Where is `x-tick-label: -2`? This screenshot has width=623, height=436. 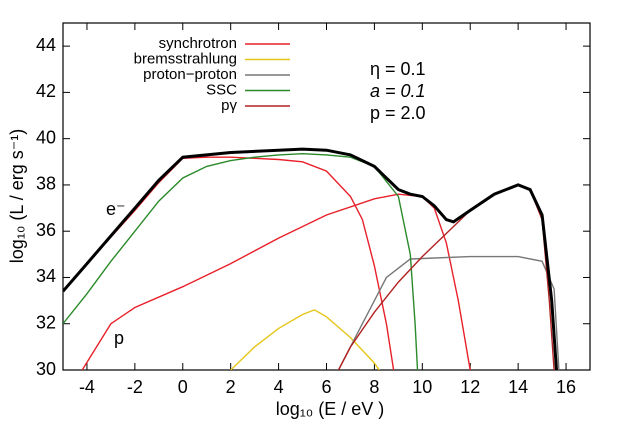
x-tick-label: -2 is located at coordinates (135, 387).